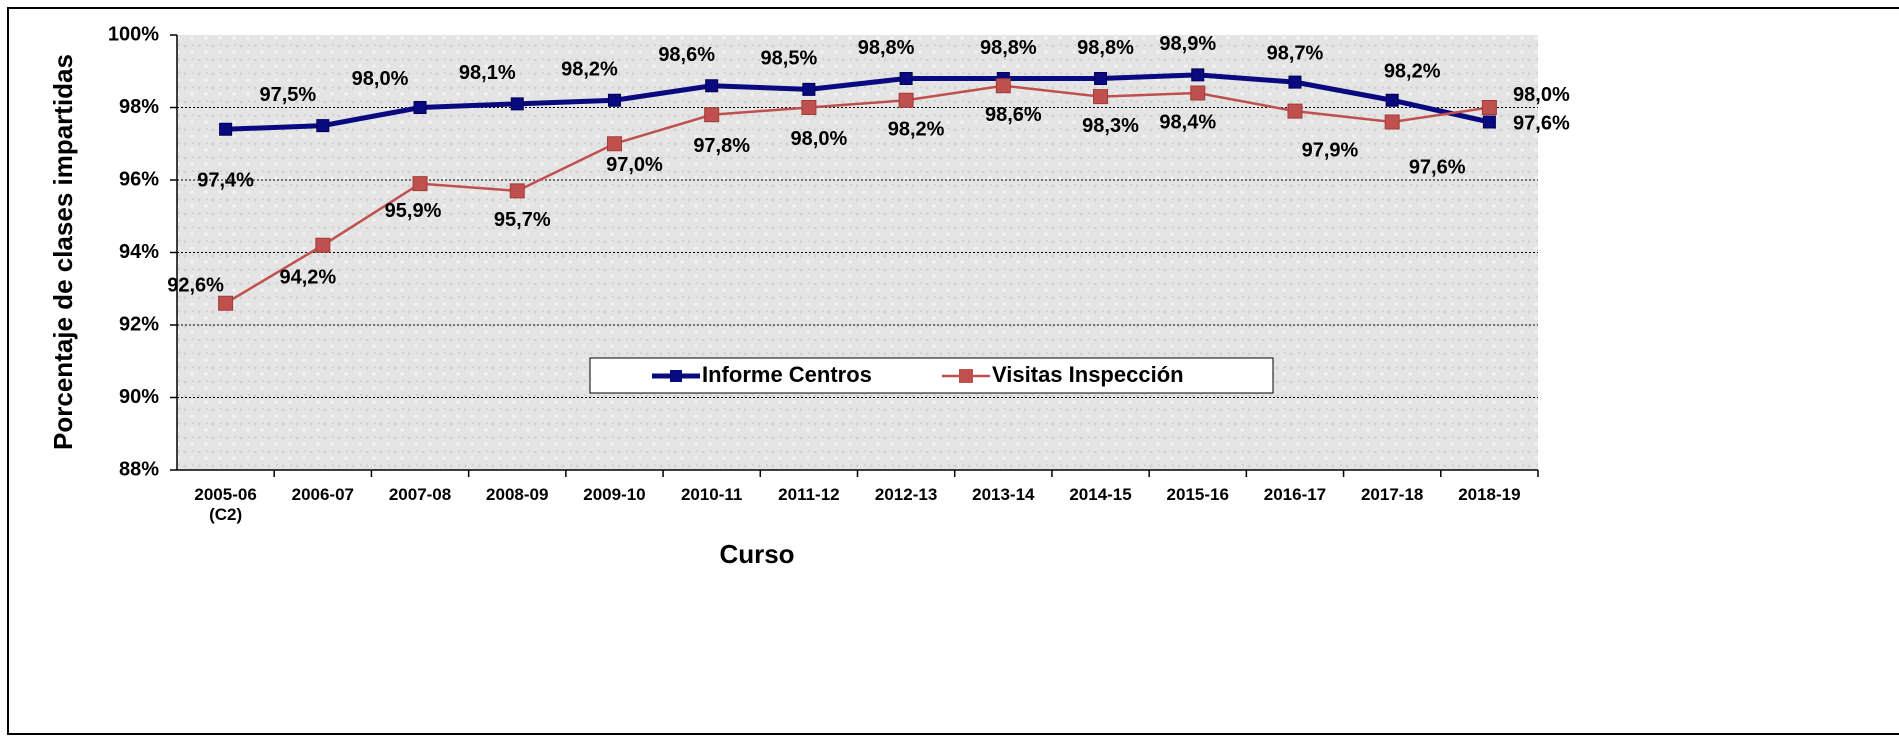 The image size is (1899, 743). What do you see at coordinates (1110, 126) in the screenshot?
I see `data-label: 98,3%` at bounding box center [1110, 126].